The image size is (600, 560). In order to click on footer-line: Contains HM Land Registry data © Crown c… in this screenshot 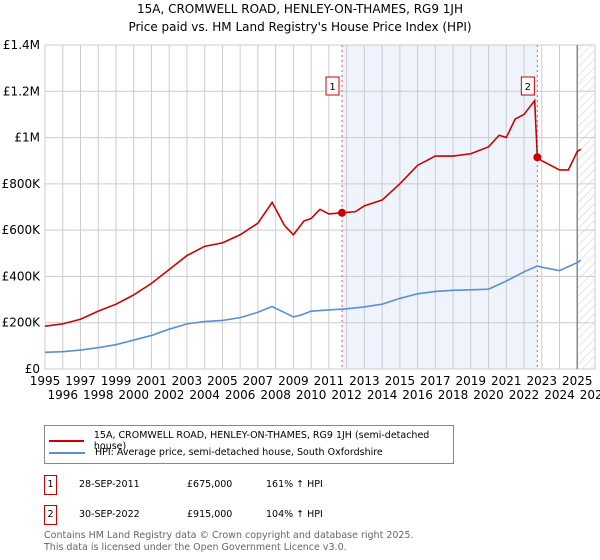, I will do `click(229, 535)`.